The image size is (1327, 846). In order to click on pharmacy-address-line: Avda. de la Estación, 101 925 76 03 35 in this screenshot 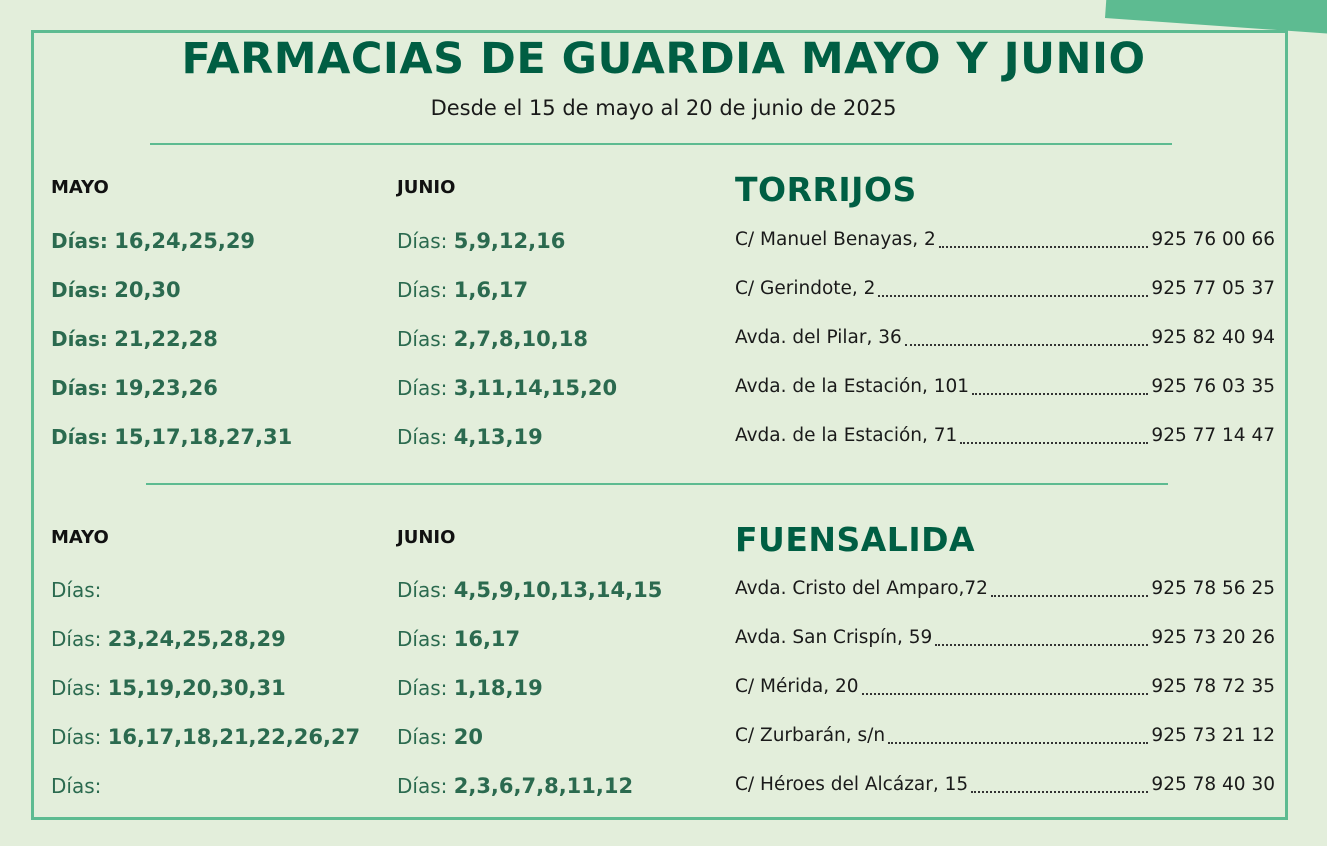, I will do `click(1005, 386)`.